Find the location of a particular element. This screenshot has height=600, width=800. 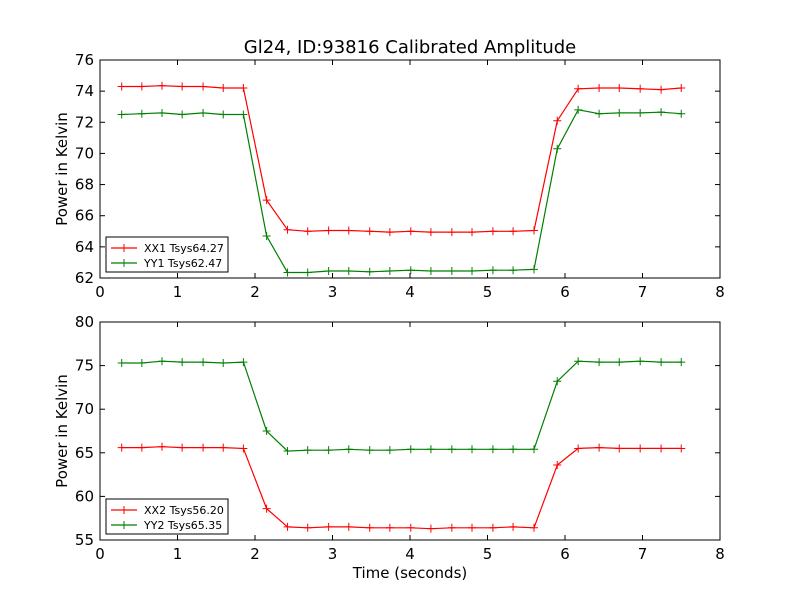

lower-legend is located at coordinates (167, 516).